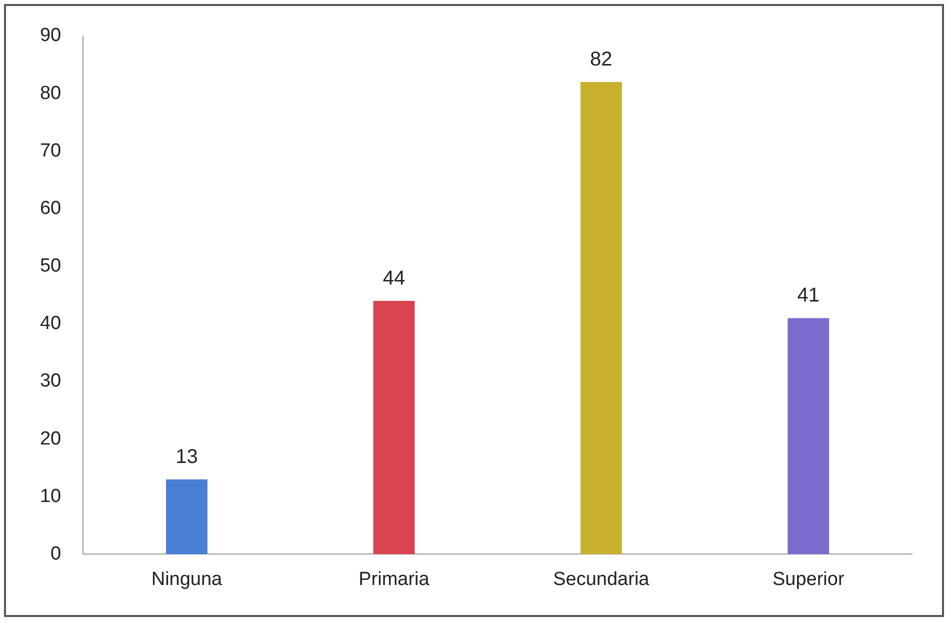 Image resolution: width=950 pixels, height=623 pixels. What do you see at coordinates (601, 579) in the screenshot?
I see `x-tick-label: Secundaria` at bounding box center [601, 579].